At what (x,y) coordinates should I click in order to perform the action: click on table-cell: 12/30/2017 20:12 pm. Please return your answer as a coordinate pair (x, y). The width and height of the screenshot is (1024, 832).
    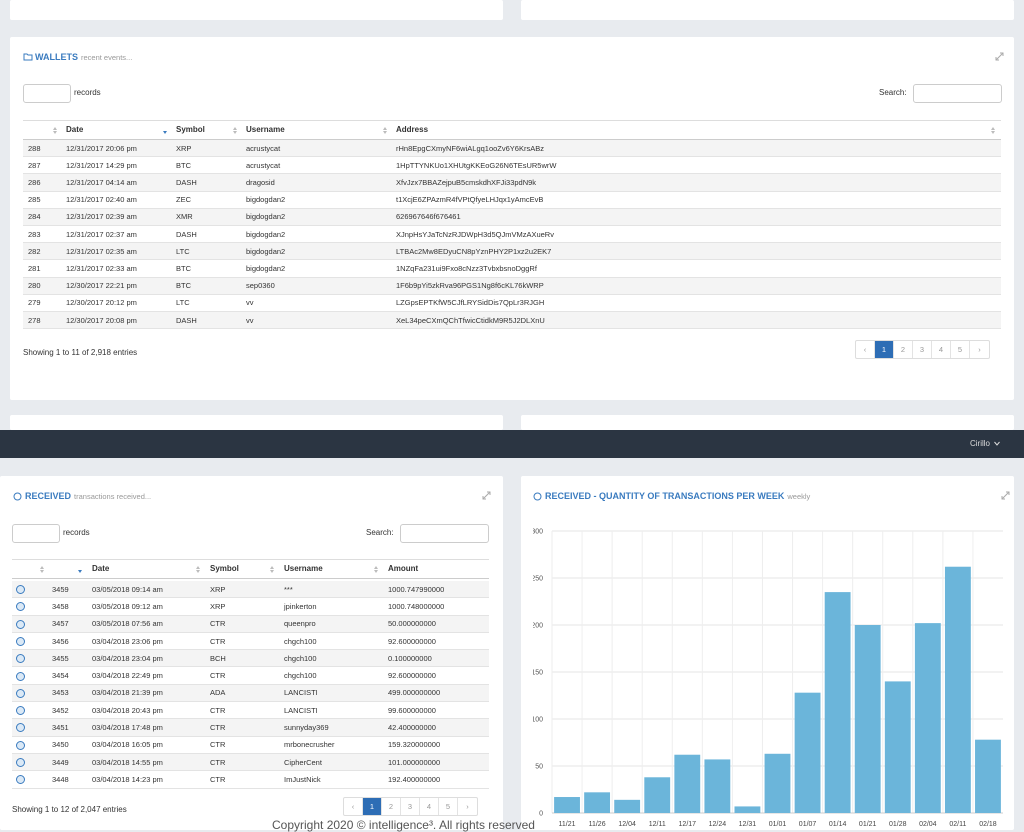
    Looking at the image, I should click on (101, 302).